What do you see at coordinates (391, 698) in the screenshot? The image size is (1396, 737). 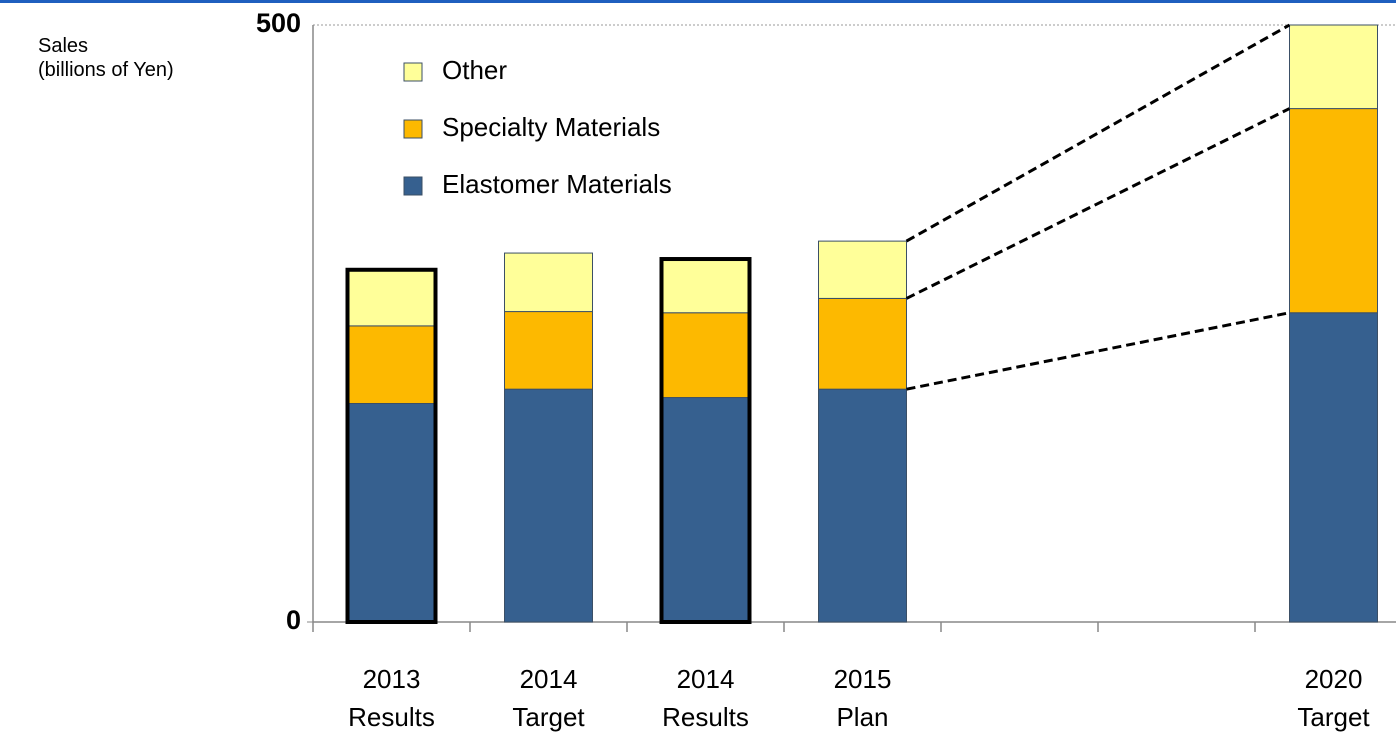 I see `x-tick-label: 2013 Results` at bounding box center [391, 698].